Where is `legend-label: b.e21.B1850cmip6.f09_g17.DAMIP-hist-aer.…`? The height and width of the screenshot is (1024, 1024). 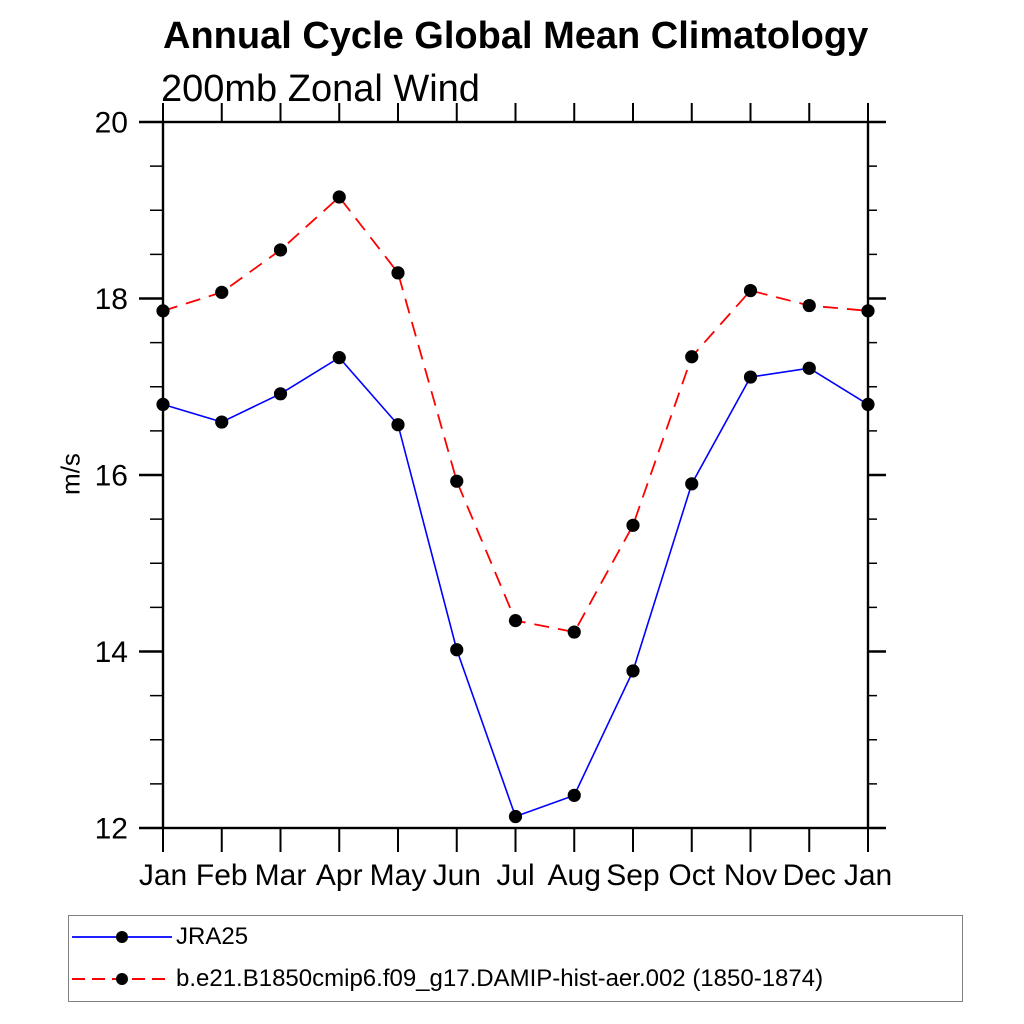 legend-label: b.e21.B1850cmip6.f09_g17.DAMIP-hist-aer.… is located at coordinates (500, 978).